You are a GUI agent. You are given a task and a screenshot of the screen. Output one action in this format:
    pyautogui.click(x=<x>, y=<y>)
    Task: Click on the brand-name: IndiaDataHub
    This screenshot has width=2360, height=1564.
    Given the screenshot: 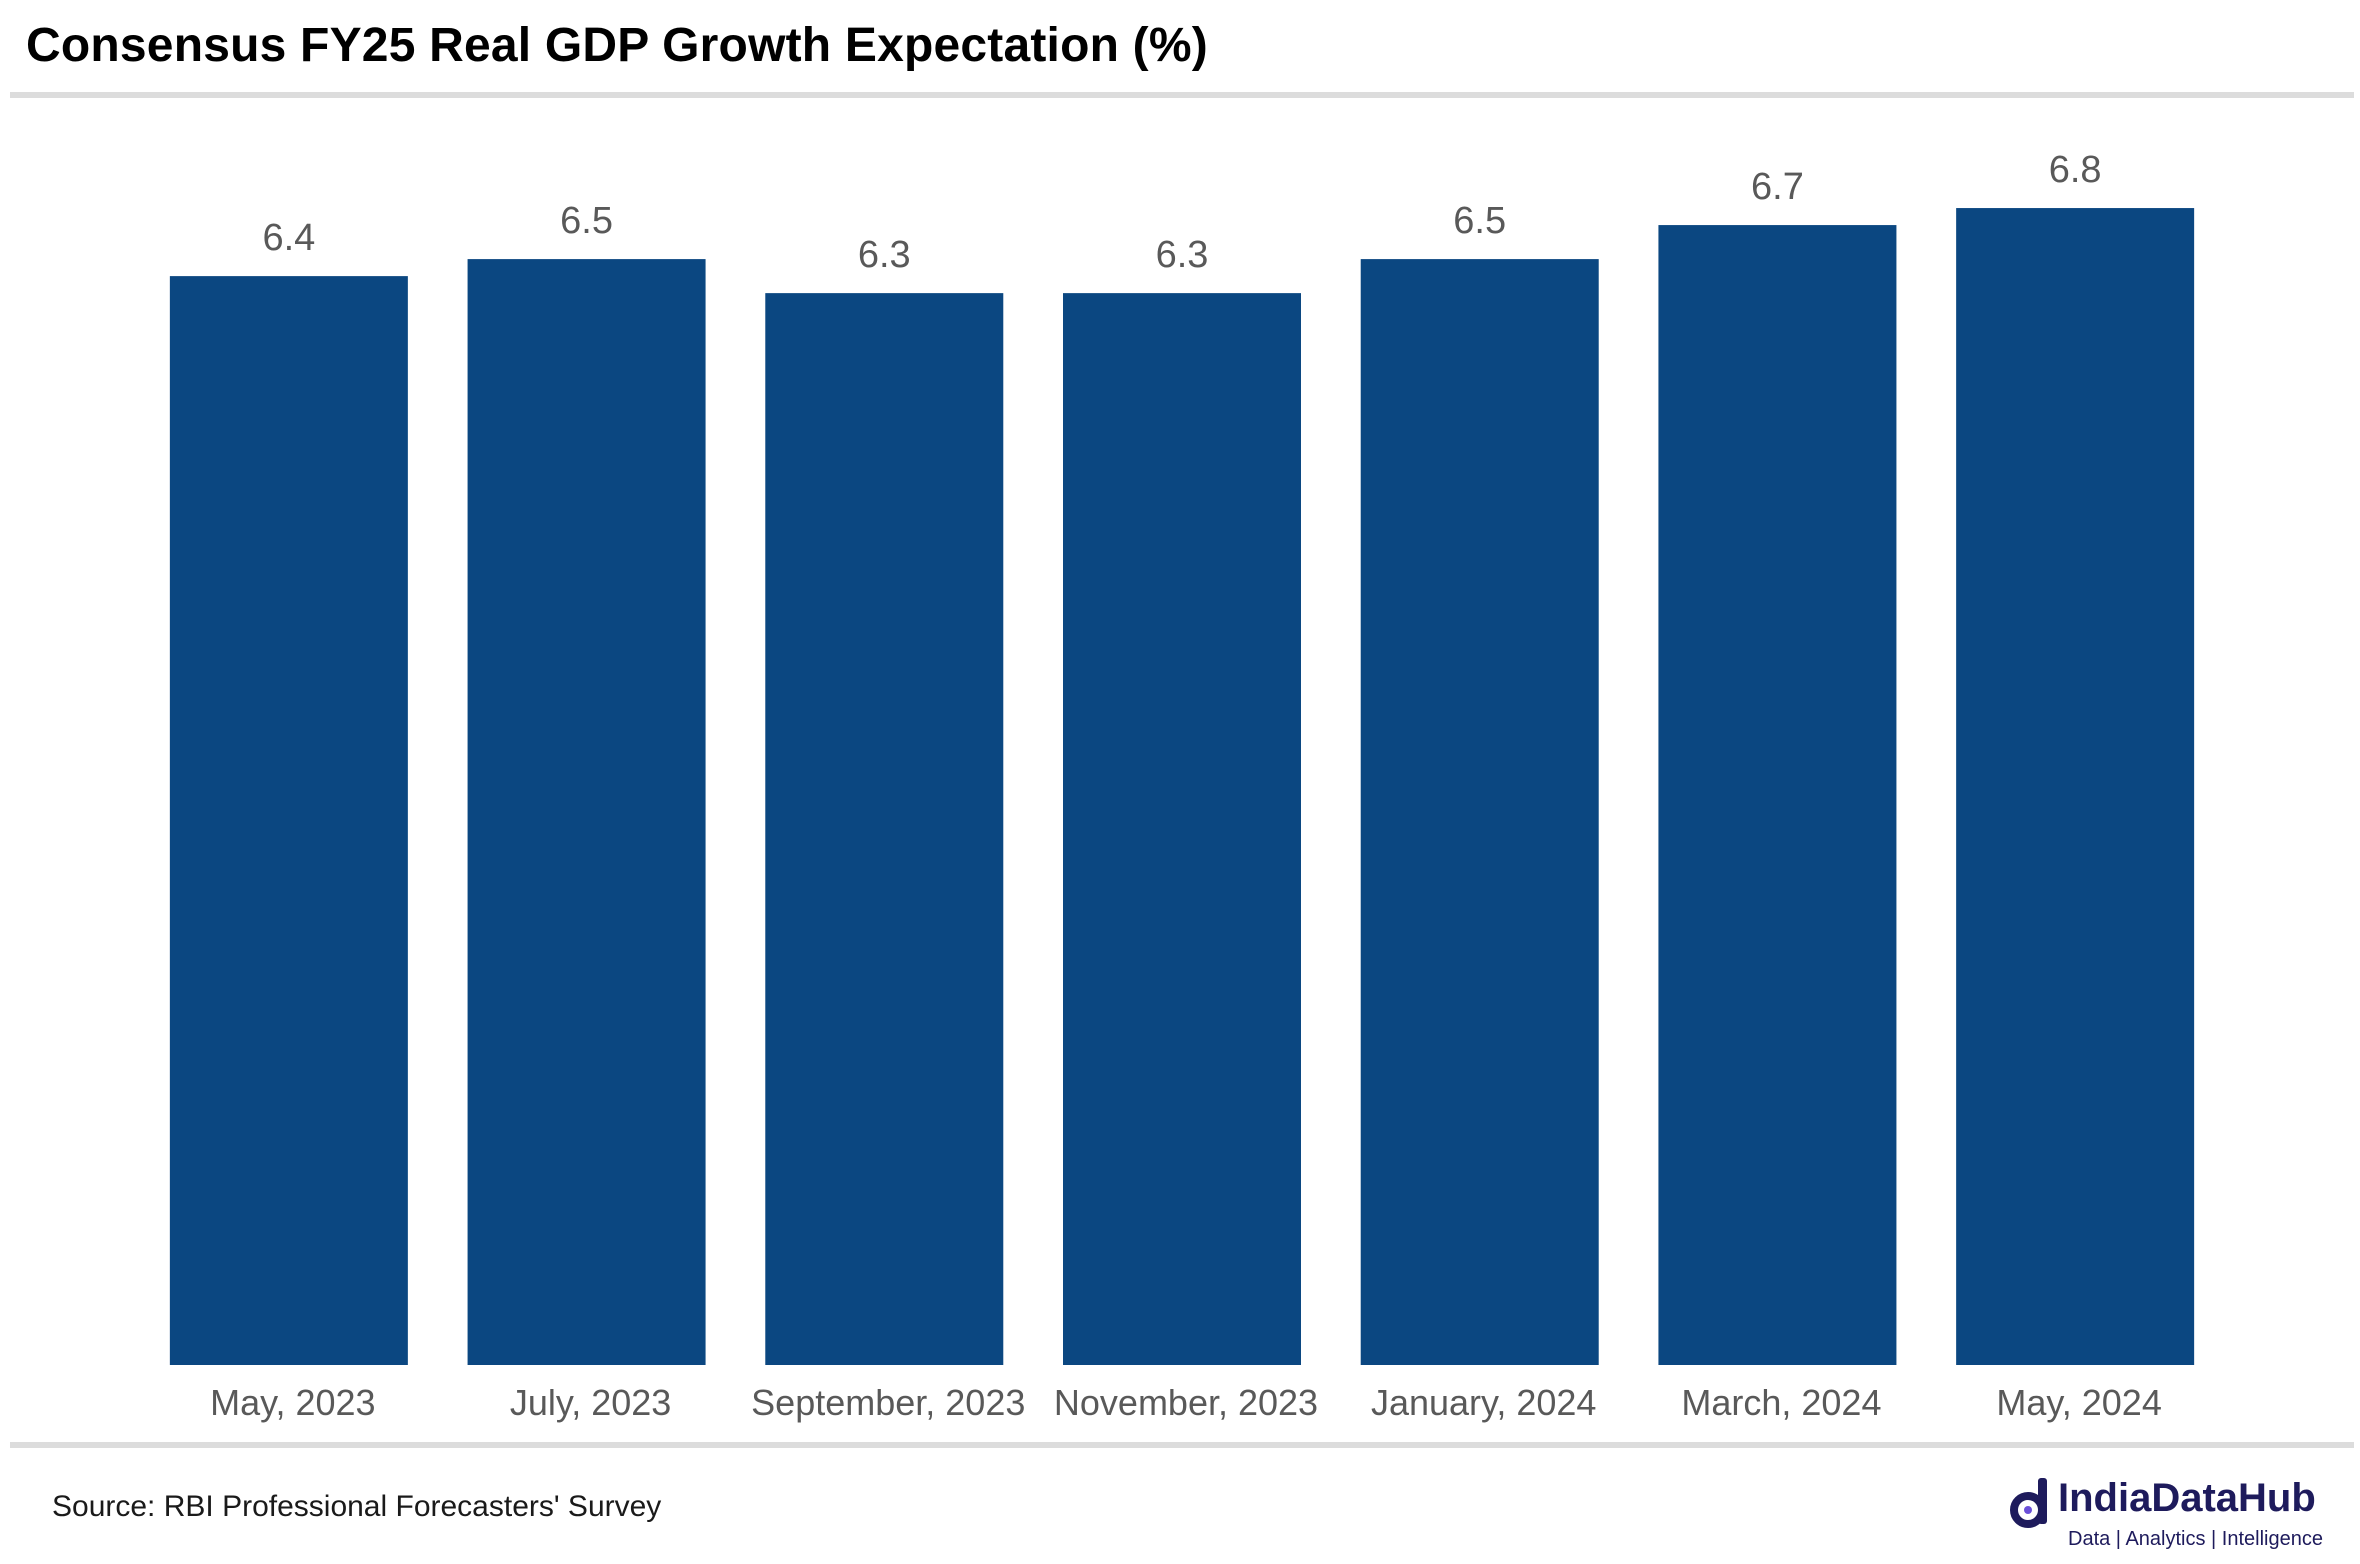 What is the action you would take?
    pyautogui.click(x=2187, y=1498)
    